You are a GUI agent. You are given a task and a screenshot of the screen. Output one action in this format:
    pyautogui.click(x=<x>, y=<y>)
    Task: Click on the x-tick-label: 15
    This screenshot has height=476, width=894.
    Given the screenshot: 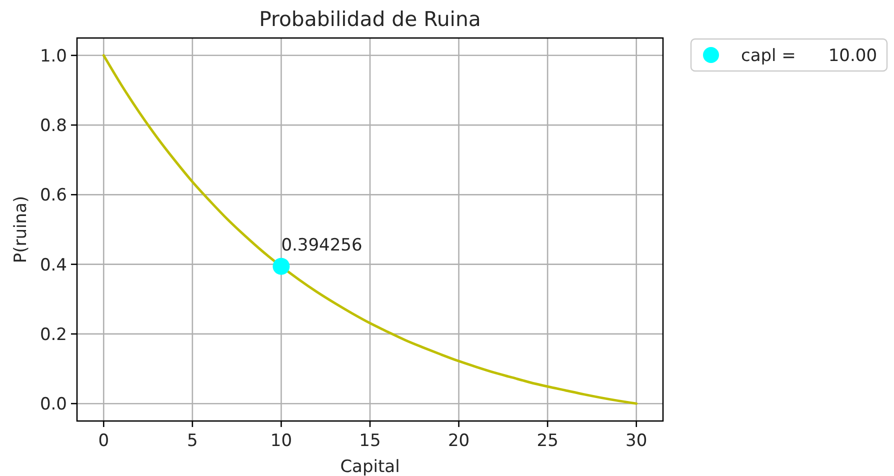 What is the action you would take?
    pyautogui.click(x=370, y=441)
    